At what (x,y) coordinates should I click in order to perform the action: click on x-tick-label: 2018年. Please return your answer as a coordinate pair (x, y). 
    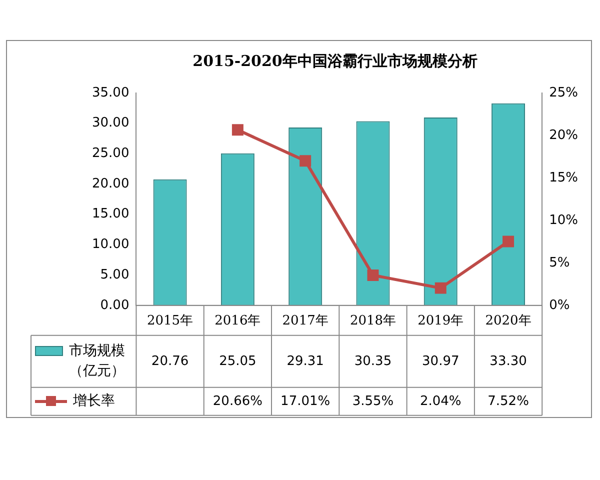
    Looking at the image, I should click on (373, 321).